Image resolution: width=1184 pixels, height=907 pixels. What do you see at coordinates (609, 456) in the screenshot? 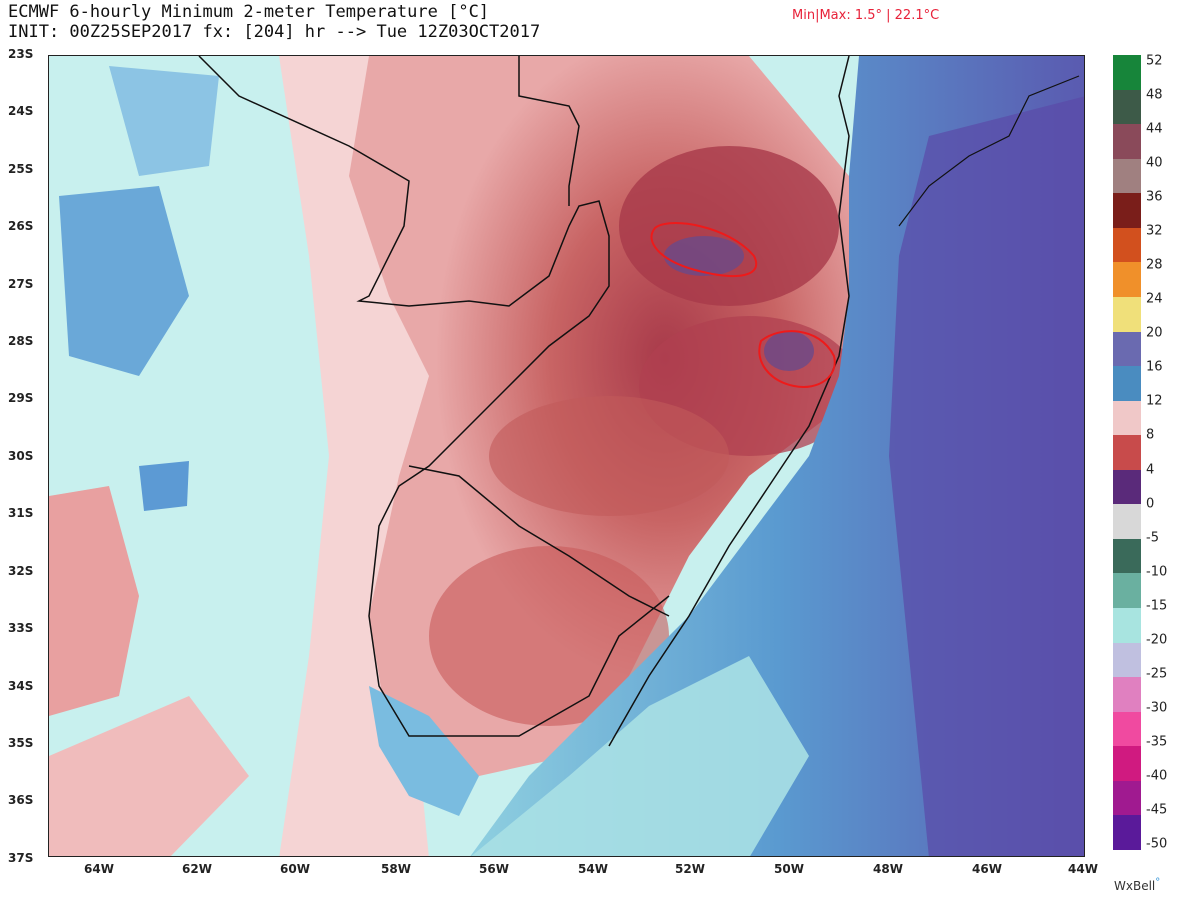
I see `warm-core-central` at bounding box center [609, 456].